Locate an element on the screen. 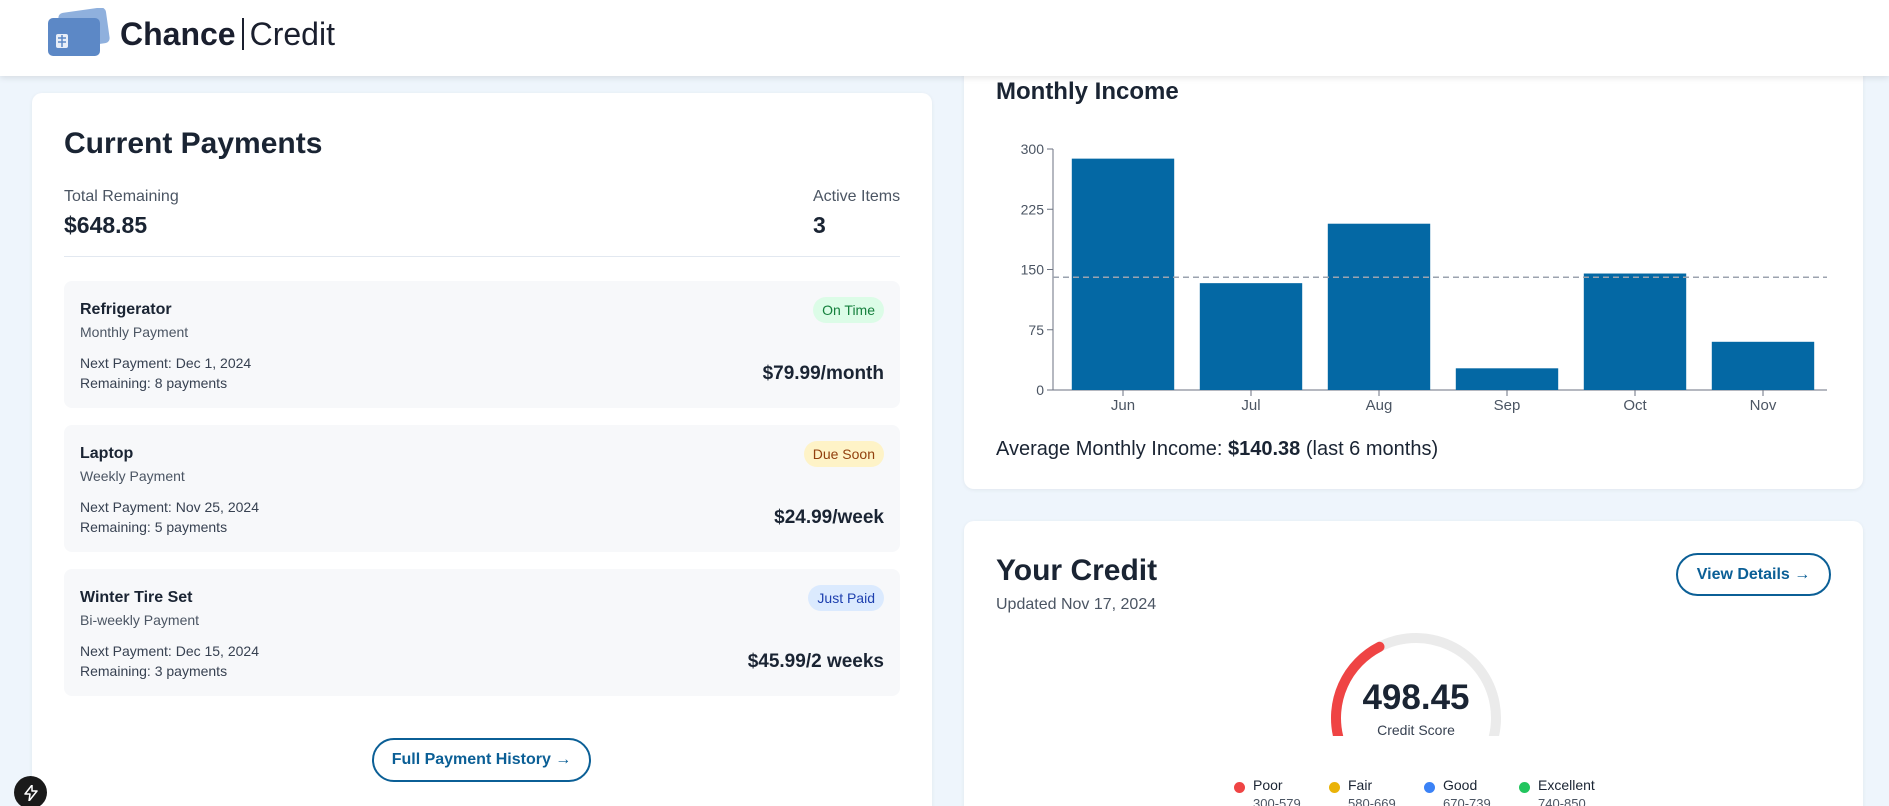  top-navigation-bar: Chance Credit is located at coordinates (944, 38).